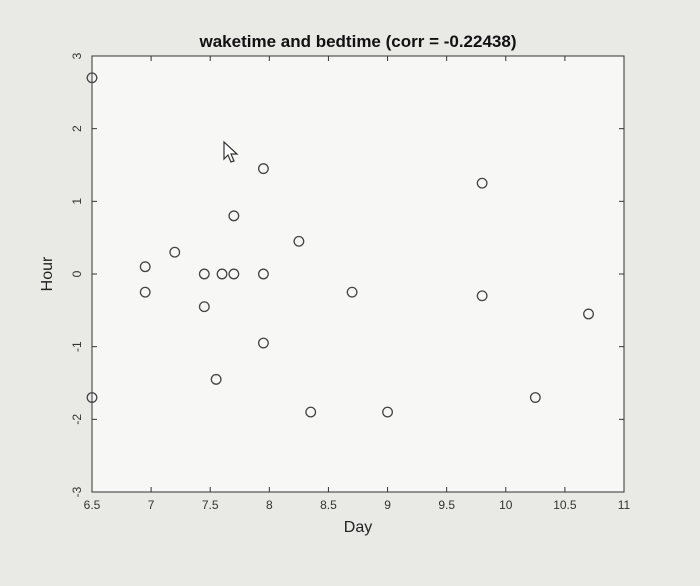  I want to click on y-tick-label: 3, so click(77, 55).